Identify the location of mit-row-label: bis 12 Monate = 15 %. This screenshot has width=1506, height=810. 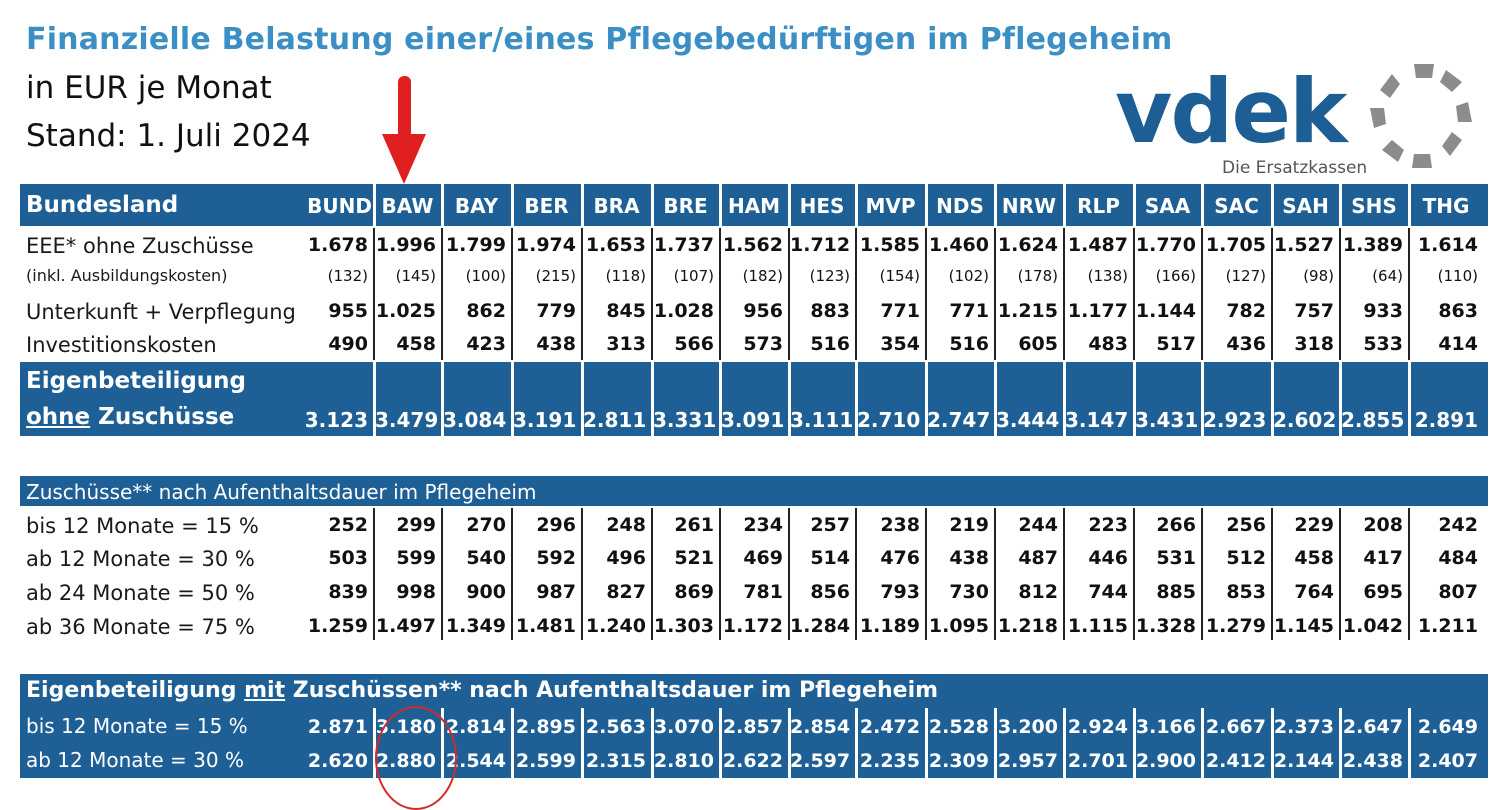
(137, 726).